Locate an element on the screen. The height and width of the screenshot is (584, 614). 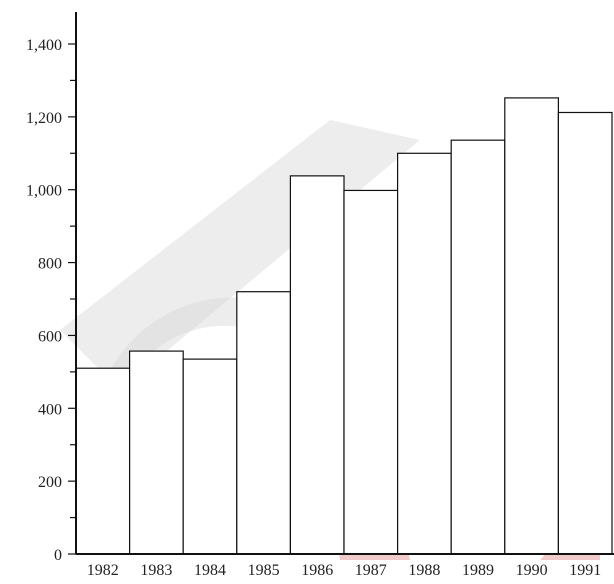
y-tick-label: 600 is located at coordinates (50, 336).